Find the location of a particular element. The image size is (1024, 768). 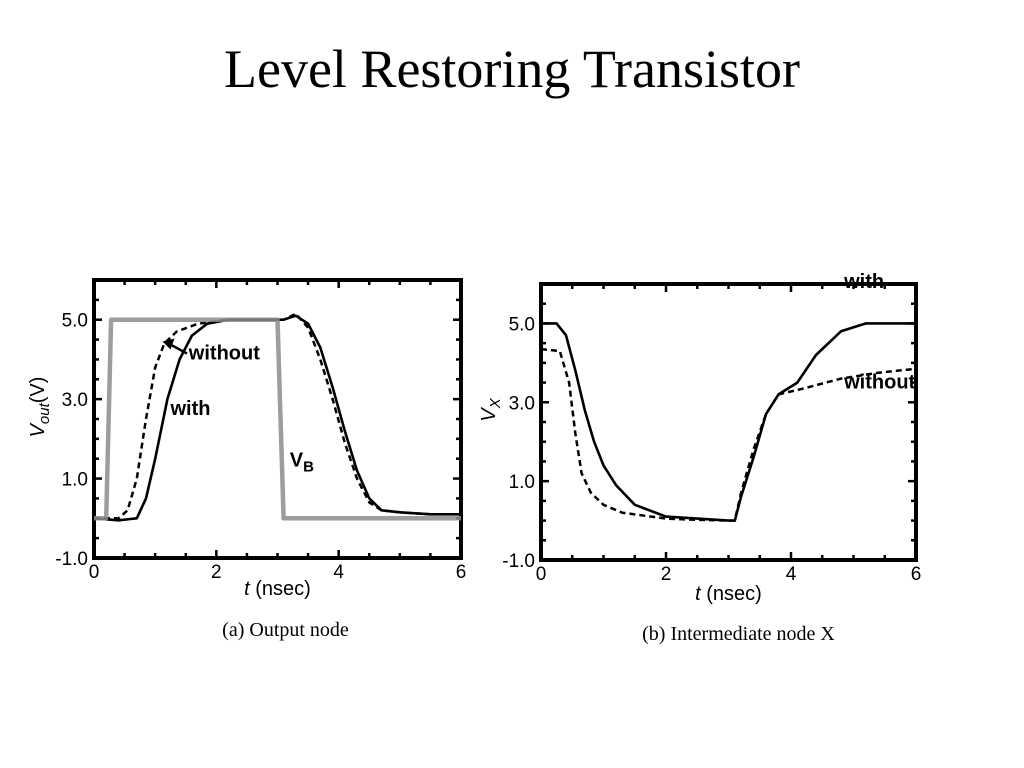

chart-a-series-v-b is located at coordinates (277, 419).